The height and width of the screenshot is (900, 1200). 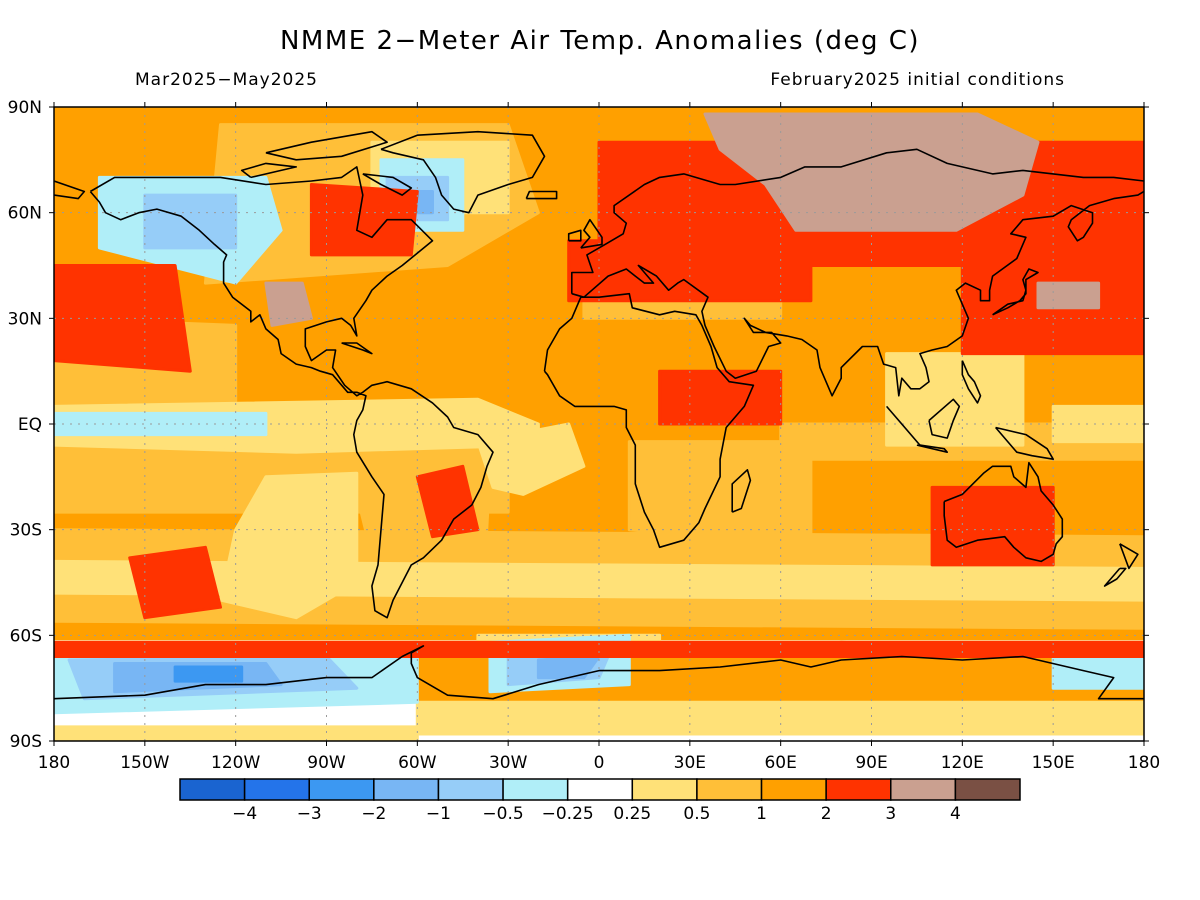 What do you see at coordinates (890, 814) in the screenshot?
I see `colorbar-label: 3` at bounding box center [890, 814].